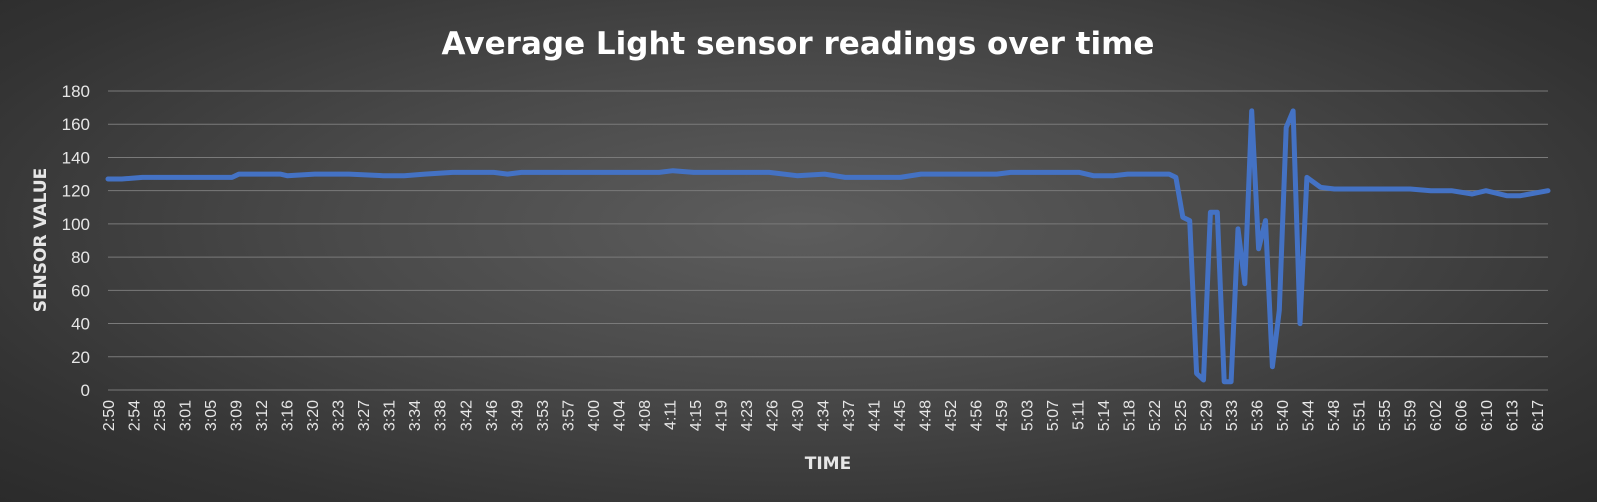 The image size is (1597, 502). I want to click on x-tick-label: 5:44, so click(1308, 415).